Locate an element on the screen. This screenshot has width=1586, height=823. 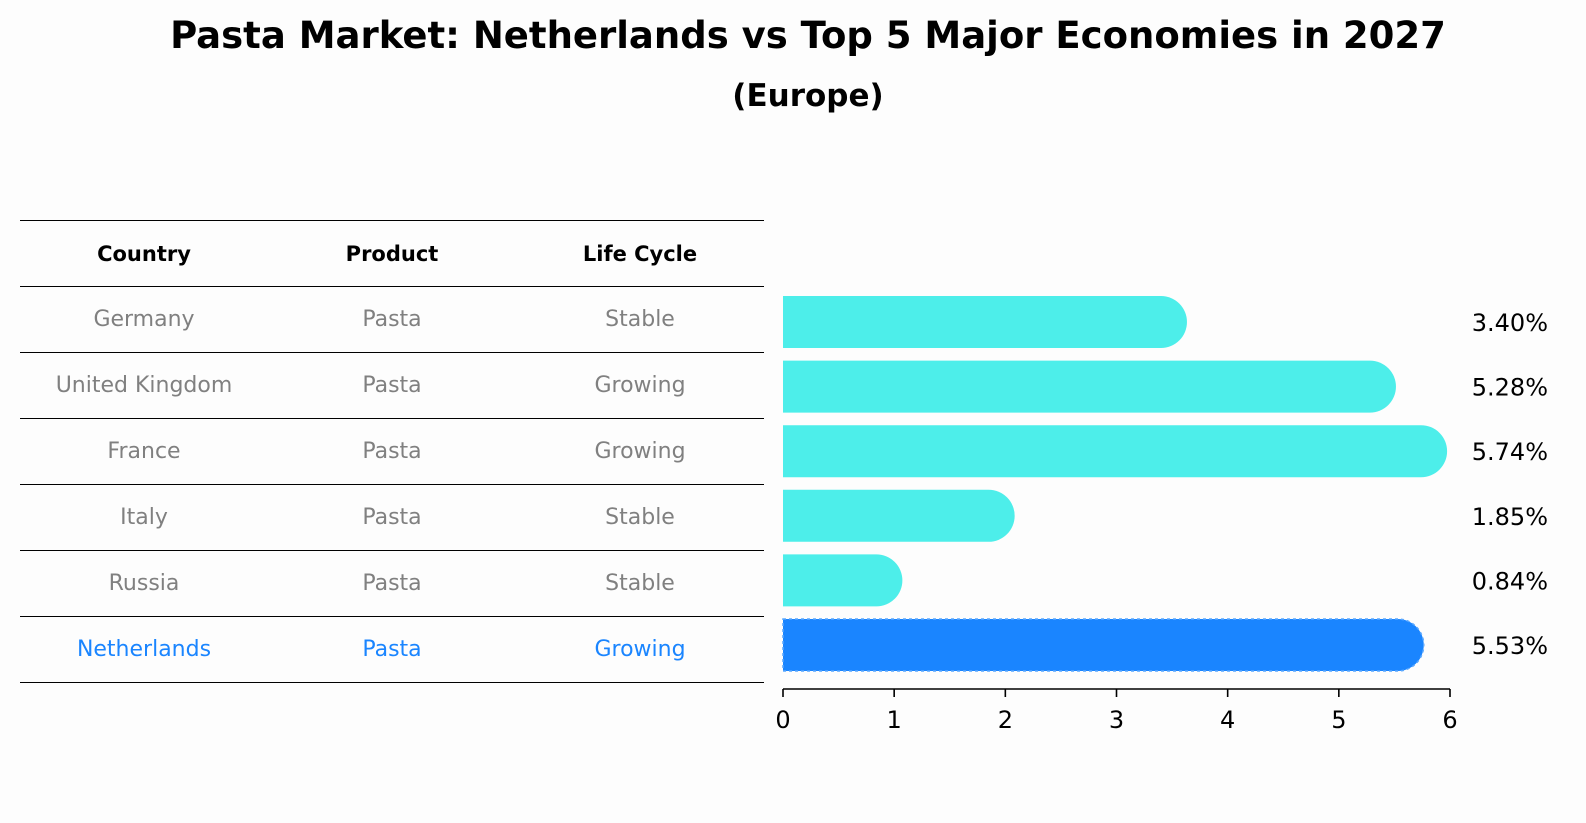
bar-value-label: 3.40% is located at coordinates (1510, 323).